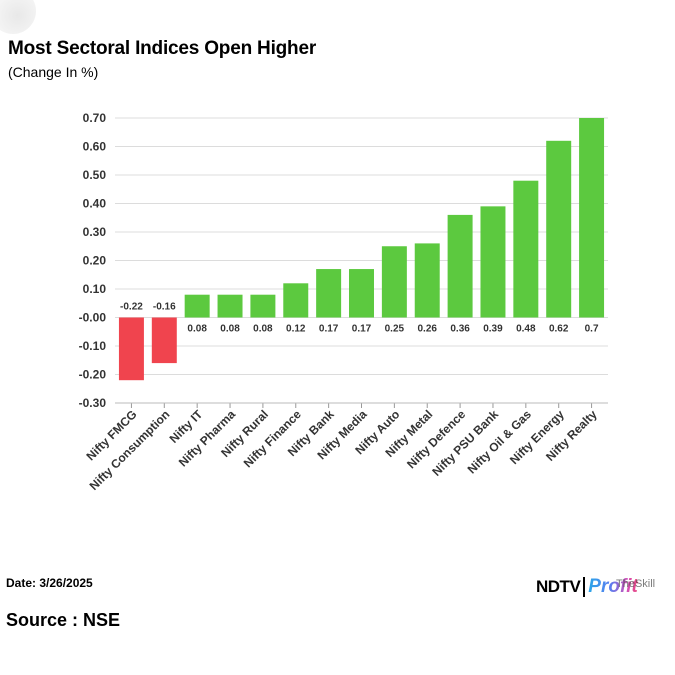 Image resolution: width=675 pixels, height=675 pixels. Describe the element at coordinates (460, 329) in the screenshot. I see `data-label: 0.36` at that location.